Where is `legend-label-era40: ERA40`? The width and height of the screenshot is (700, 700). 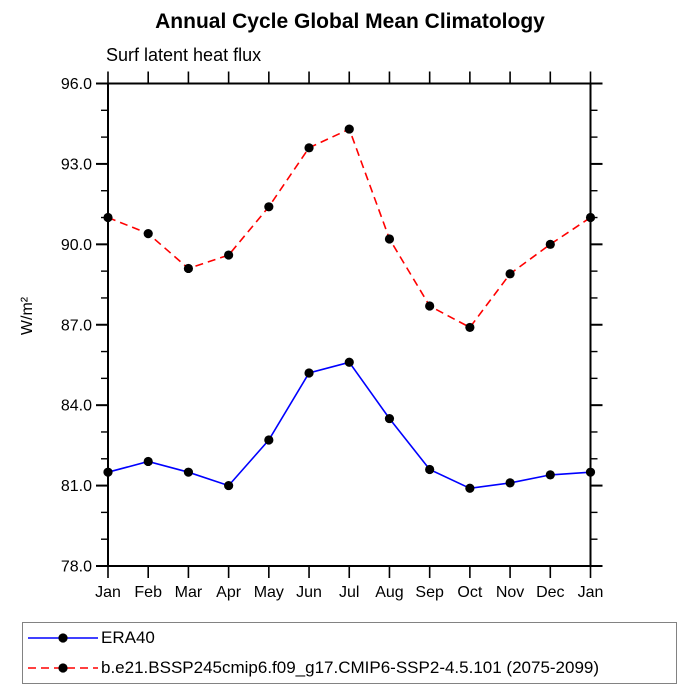 legend-label-era40: ERA40 is located at coordinates (128, 638).